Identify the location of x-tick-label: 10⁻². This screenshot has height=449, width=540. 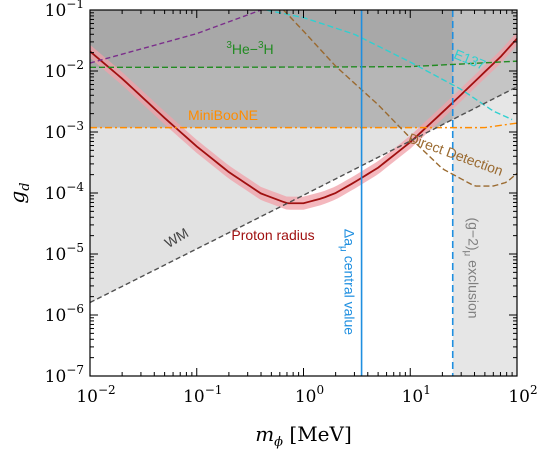
(95, 395).